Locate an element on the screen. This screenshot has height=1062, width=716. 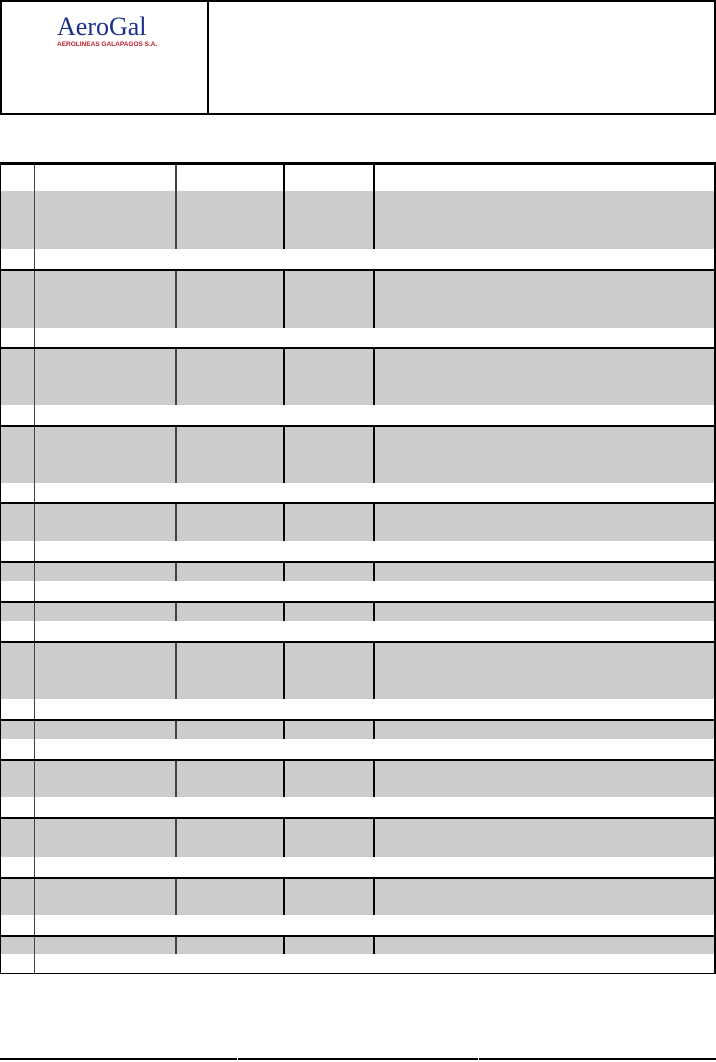
table-header-row is located at coordinates (357, 178).